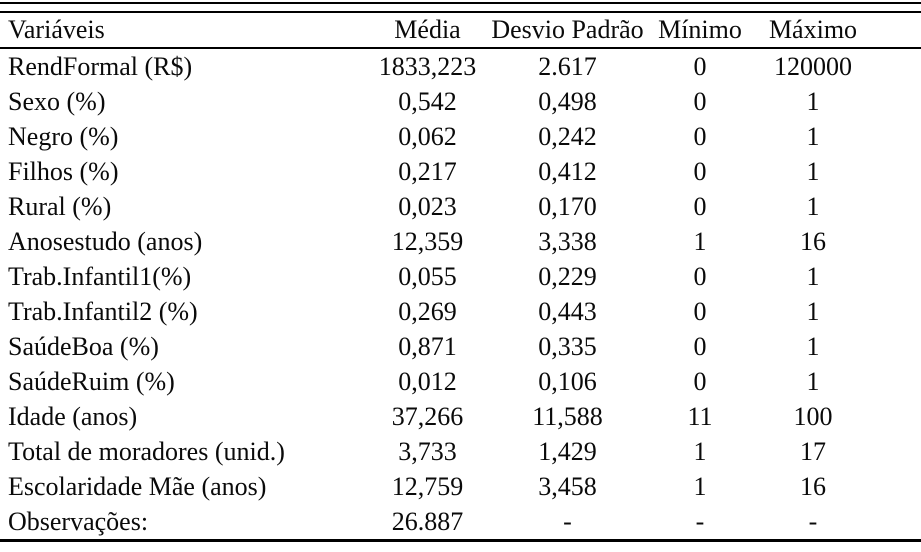 Image resolution: width=921 pixels, height=552 pixels. I want to click on variable-name-cell: Negro (%), so click(63, 136).